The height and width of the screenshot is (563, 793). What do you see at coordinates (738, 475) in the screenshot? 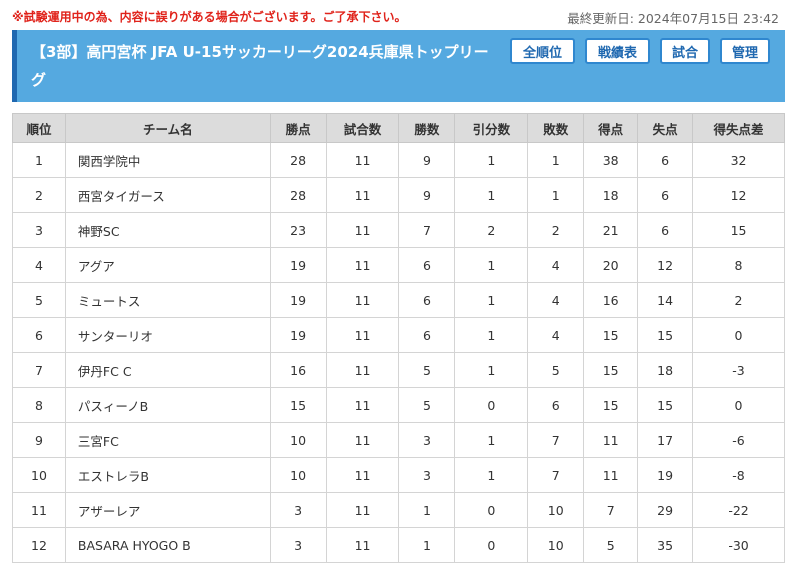
I see `goal-diff-cell: -8` at bounding box center [738, 475].